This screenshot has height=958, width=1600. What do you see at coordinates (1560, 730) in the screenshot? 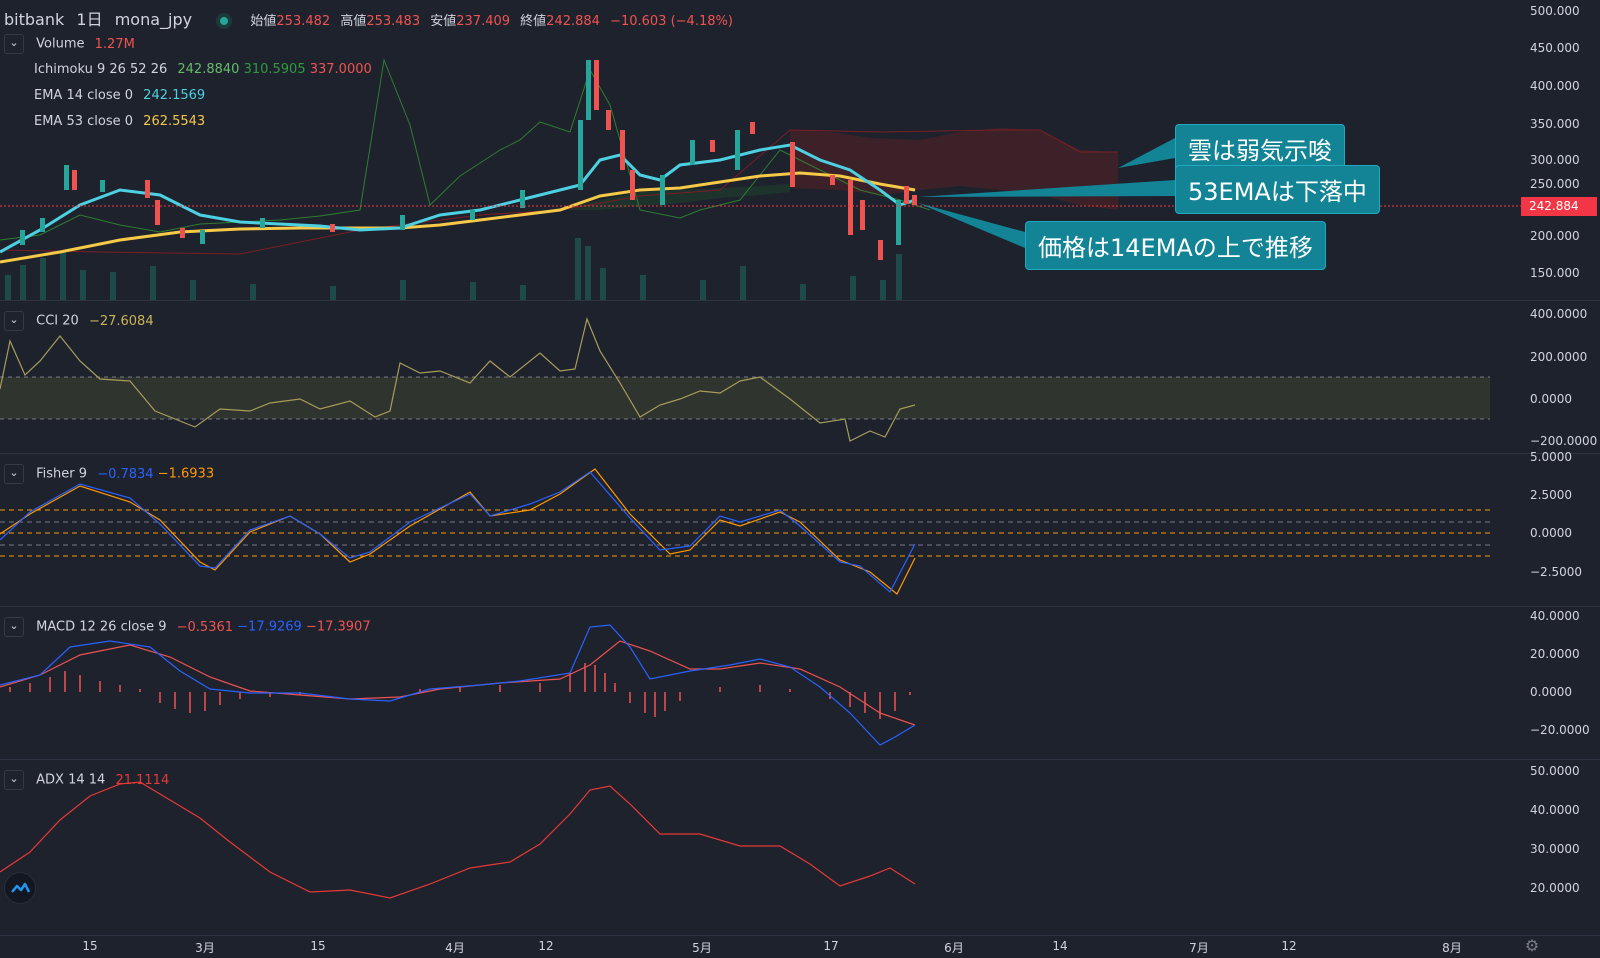
I see `macd-tick: −20.0000` at bounding box center [1560, 730].